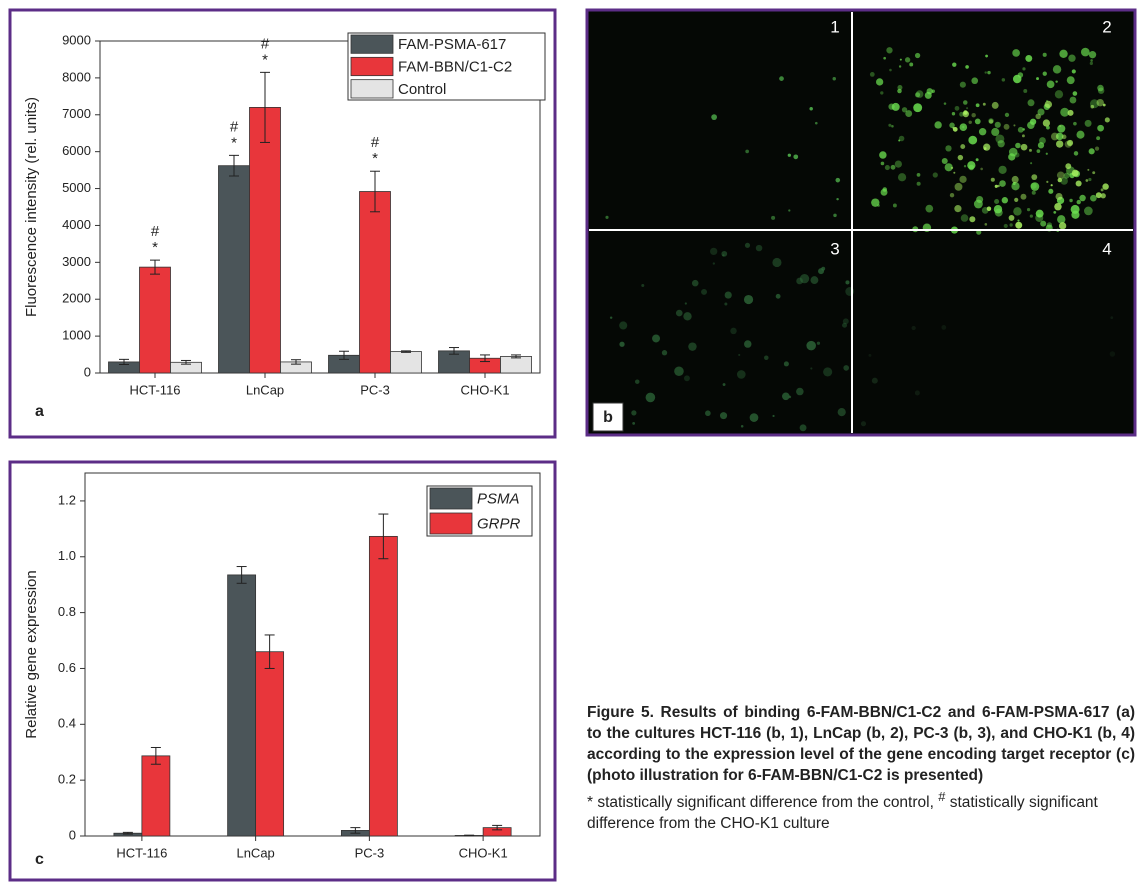 Image resolution: width=1147 pixels, height=889 pixels. What do you see at coordinates (375, 389) in the screenshot?
I see `x-tick-label: PC-3` at bounding box center [375, 389].